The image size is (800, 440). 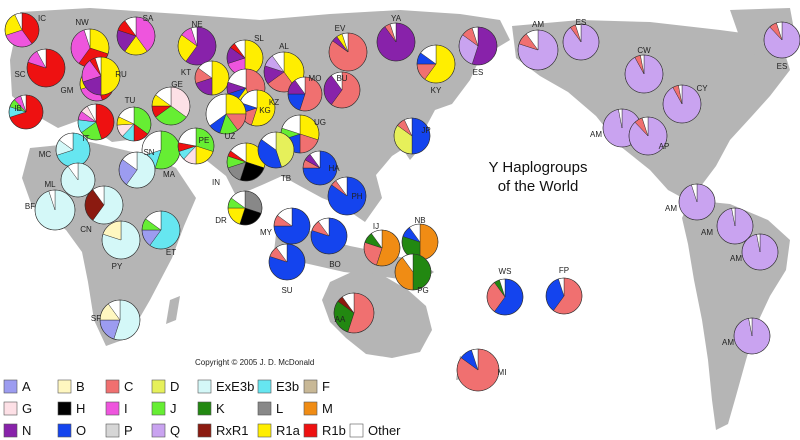 What do you see at coordinates (310, 430) in the screenshot?
I see `legend-swatch-r1b` at bounding box center [310, 430].